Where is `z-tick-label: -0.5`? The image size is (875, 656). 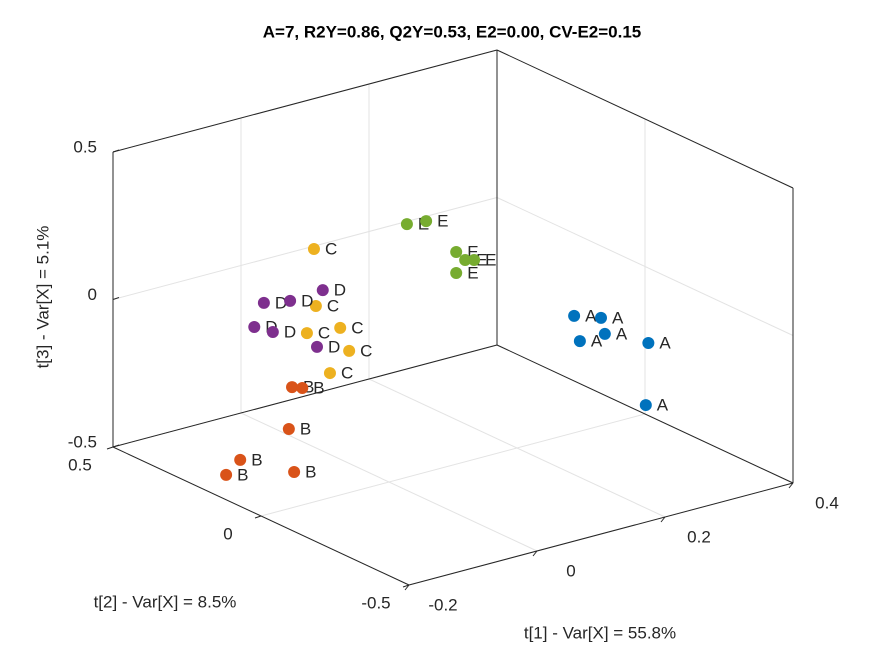
z-tick-label: -0.5 is located at coordinates (82, 441).